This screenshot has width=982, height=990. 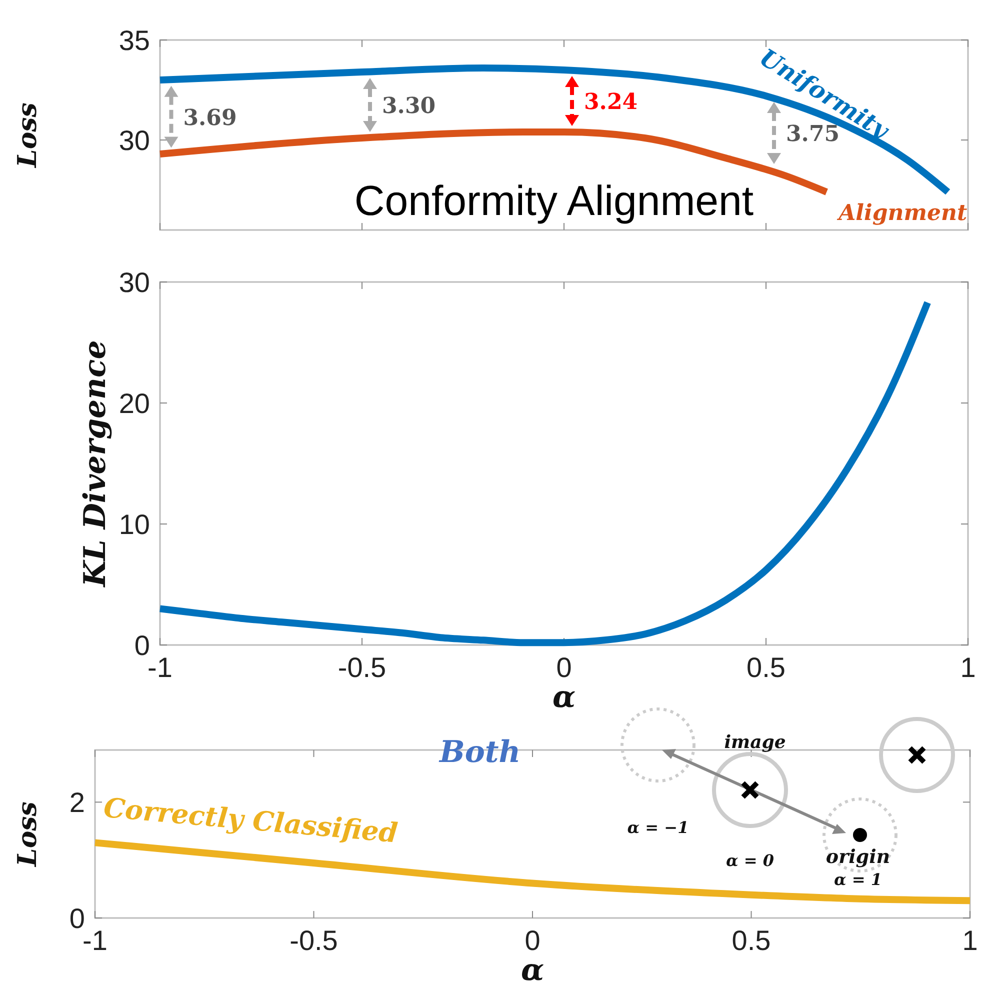 I want to click on annotation: α = 0, so click(x=750, y=860).